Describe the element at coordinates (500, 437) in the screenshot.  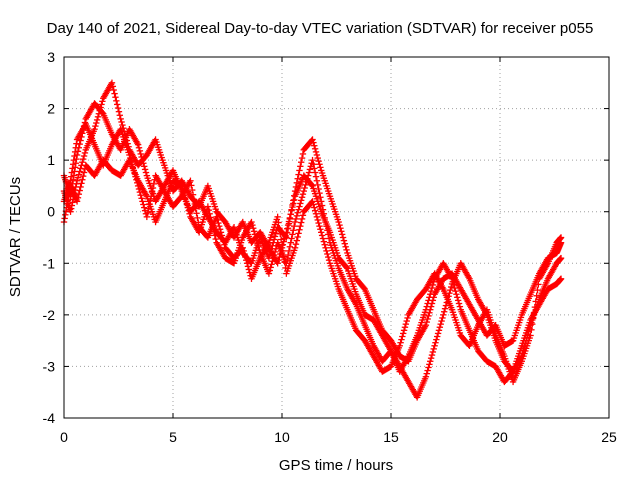
I see `x-tick-label: 20` at that location.